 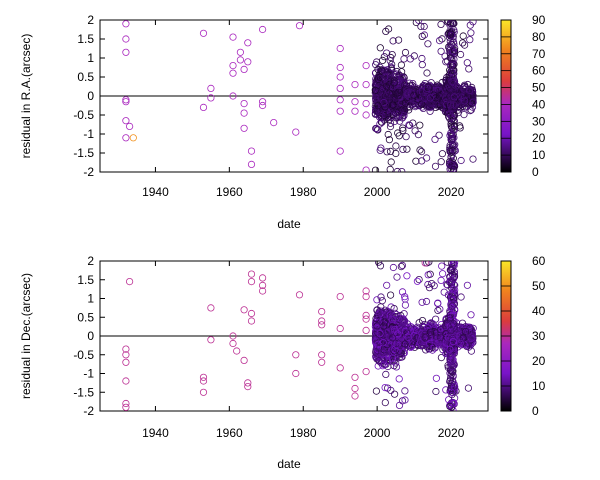 What do you see at coordinates (83, 115) in the screenshot?
I see `y-tick-label: -0.5` at bounding box center [83, 115].